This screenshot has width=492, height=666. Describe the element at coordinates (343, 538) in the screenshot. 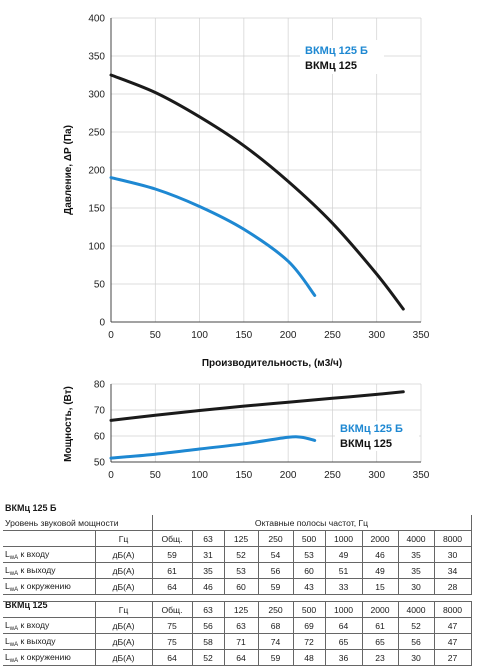

I see `table1-col-5: 1000` at that location.